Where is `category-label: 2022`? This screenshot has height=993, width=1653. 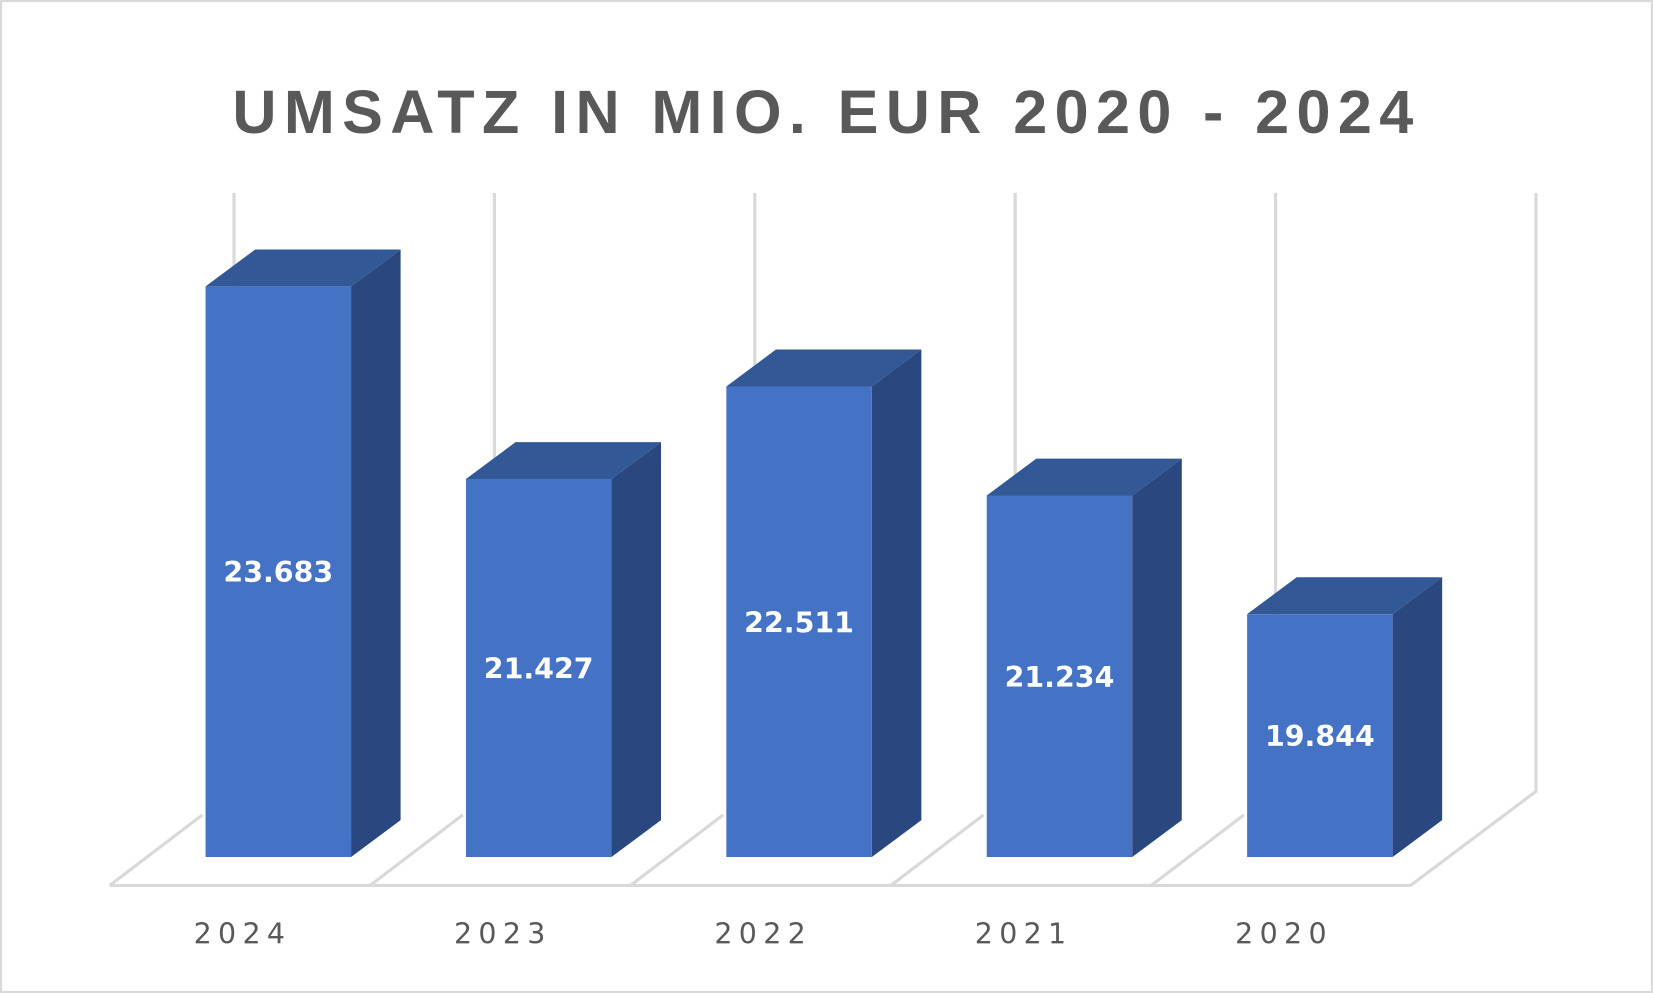 category-label: 2022 is located at coordinates (763, 933).